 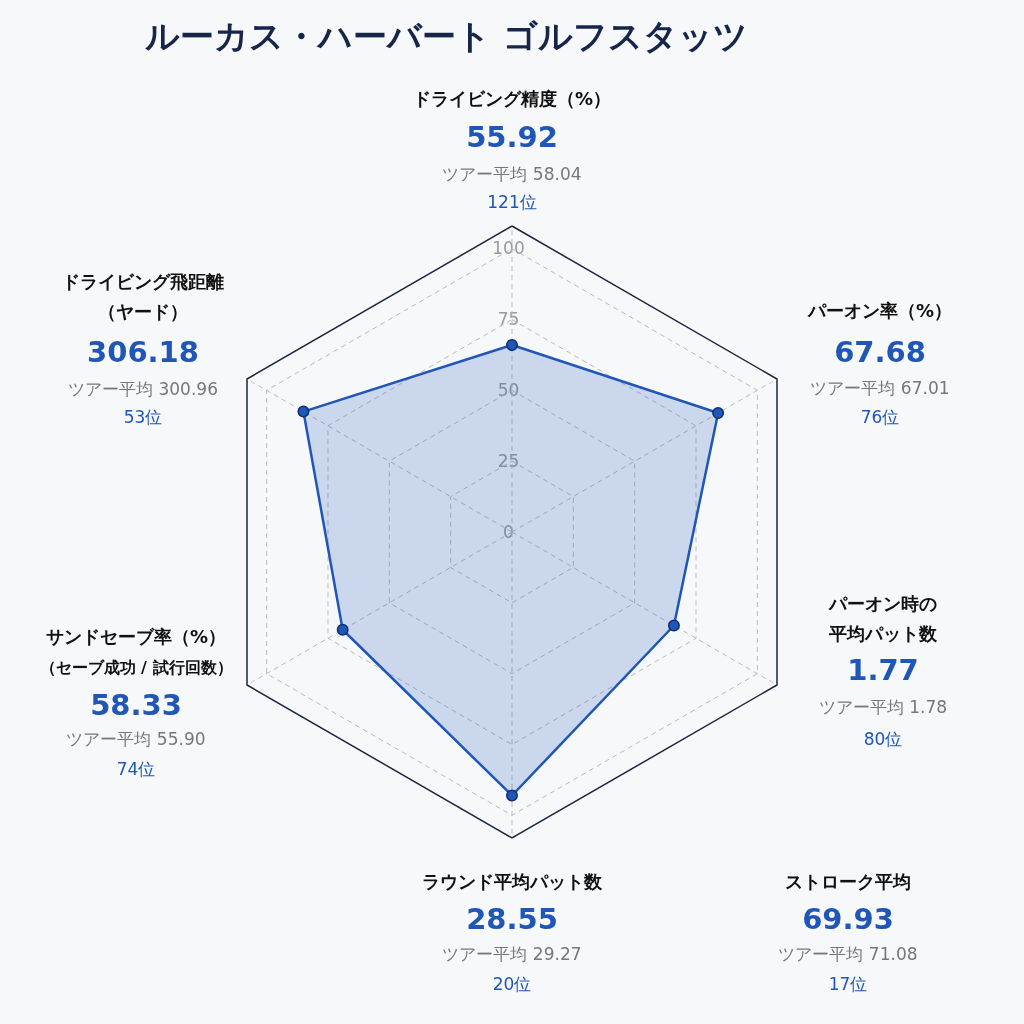 I want to click on y-tick-label: 25, so click(x=508, y=460).